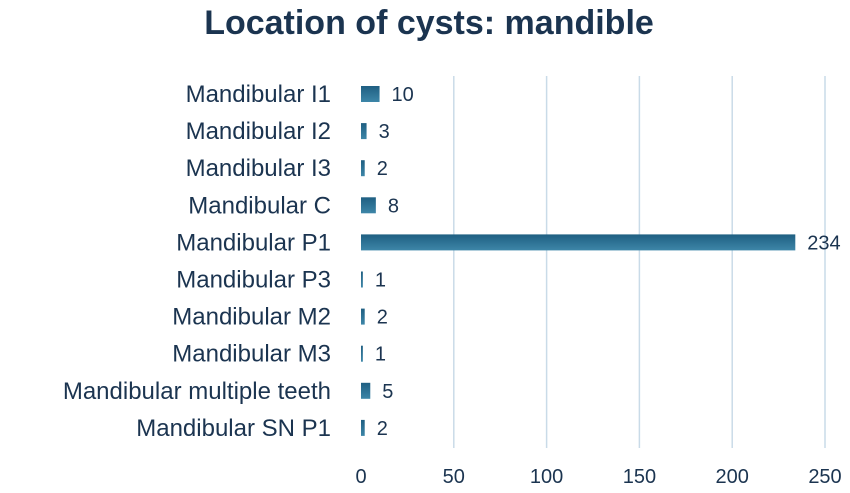  I want to click on data-label-9: 5, so click(387, 392).